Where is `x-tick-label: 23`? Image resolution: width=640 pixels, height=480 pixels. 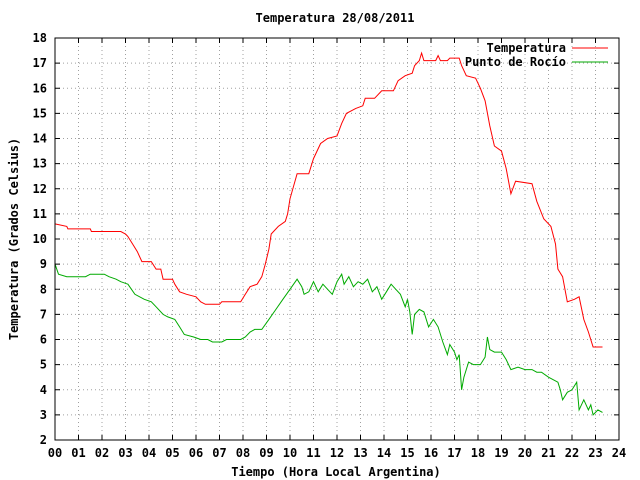 x-tick-label: 23 is located at coordinates (595, 453).